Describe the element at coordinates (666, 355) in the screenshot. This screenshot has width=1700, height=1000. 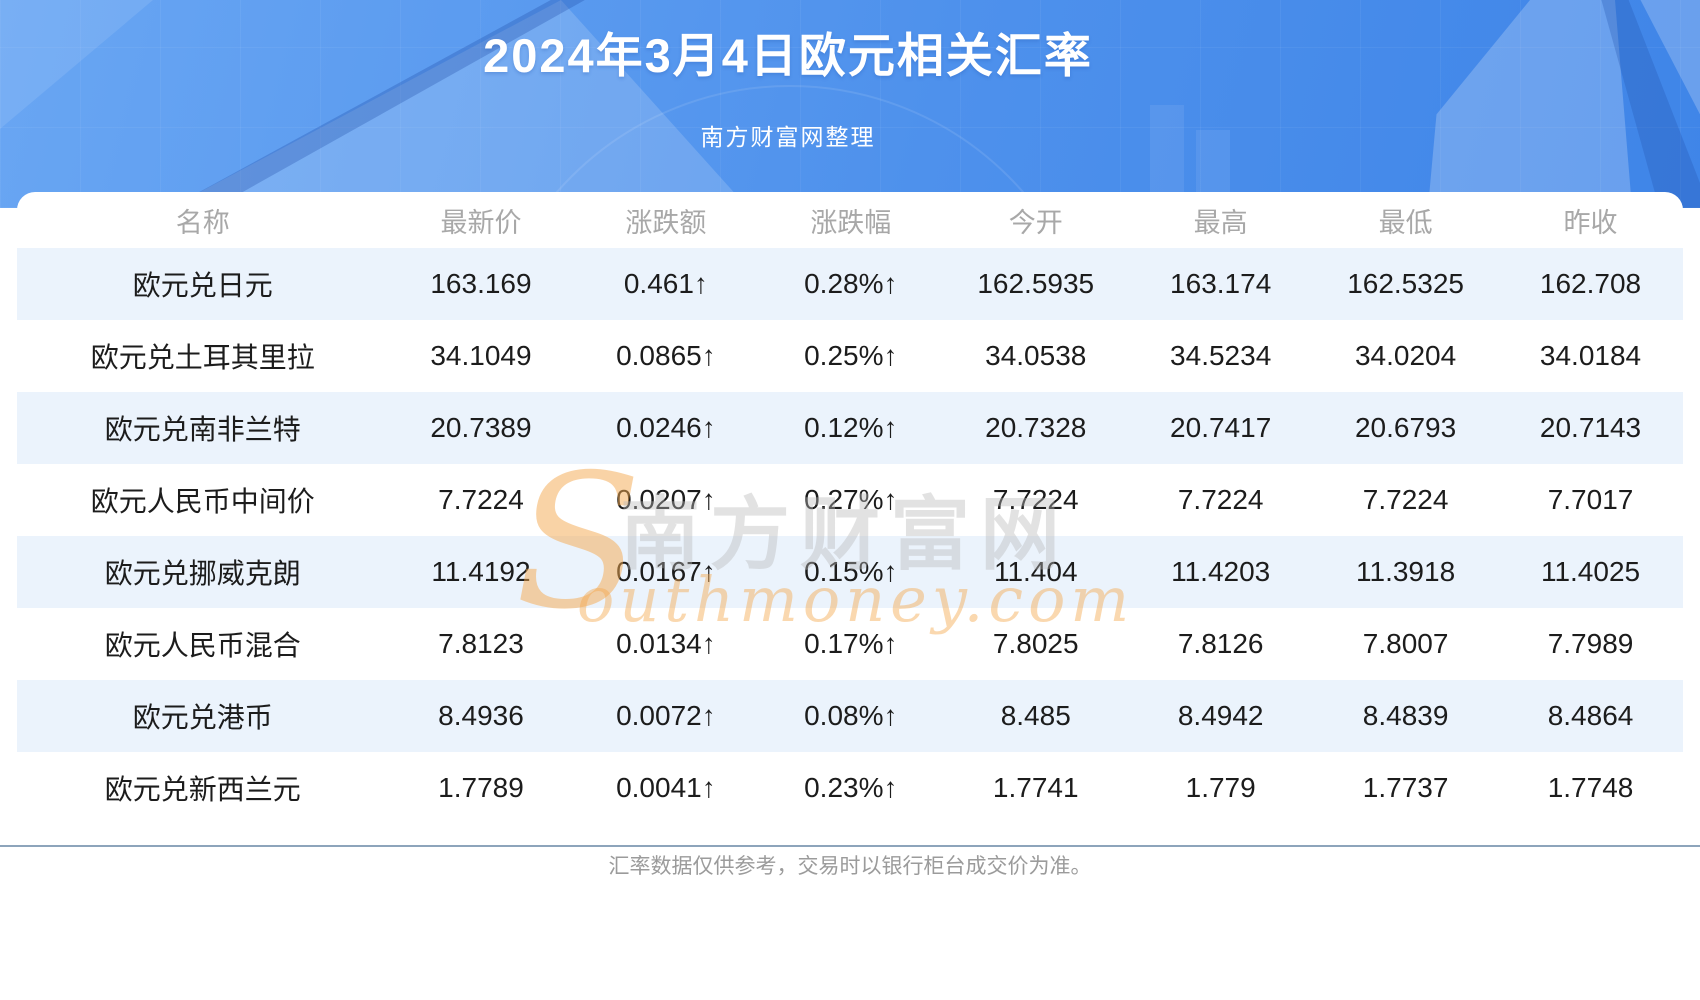
I see `cell-change-amount: 0.0865↑` at that location.